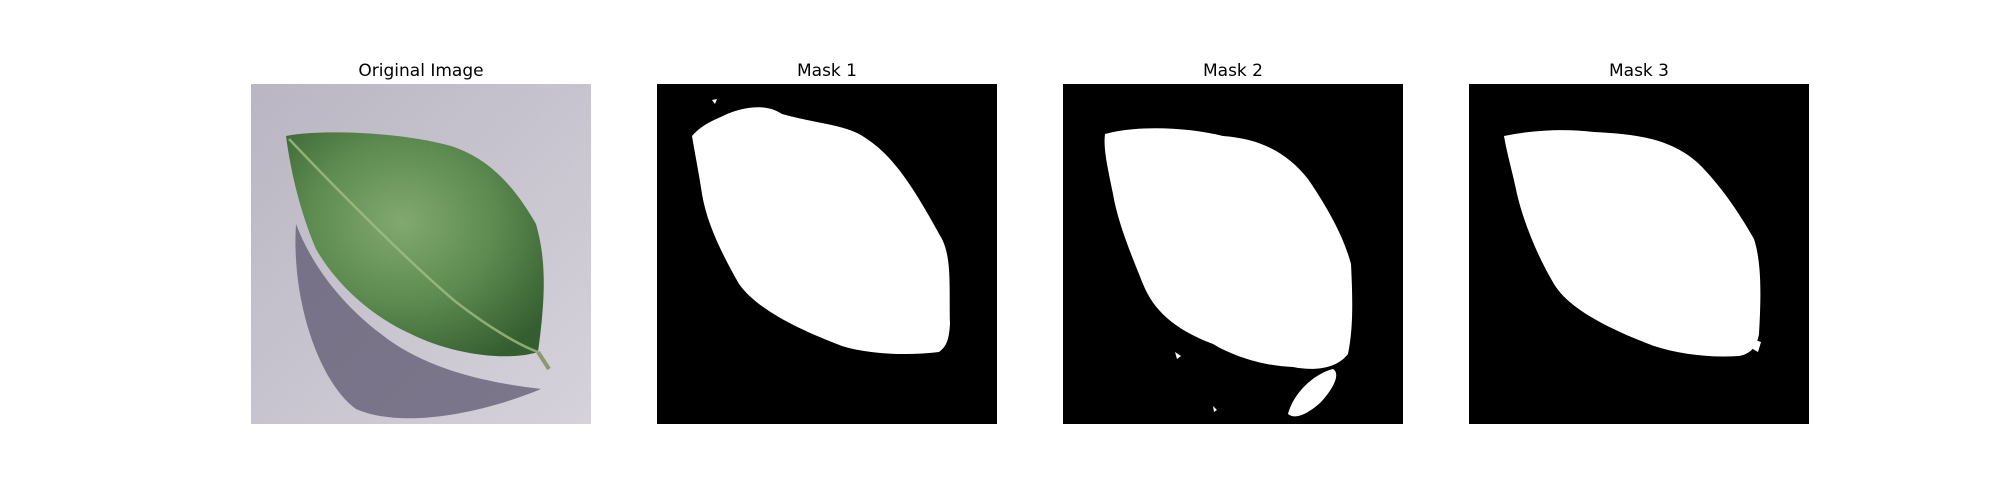  I want to click on original-image-panel: Original Image, so click(421, 241).